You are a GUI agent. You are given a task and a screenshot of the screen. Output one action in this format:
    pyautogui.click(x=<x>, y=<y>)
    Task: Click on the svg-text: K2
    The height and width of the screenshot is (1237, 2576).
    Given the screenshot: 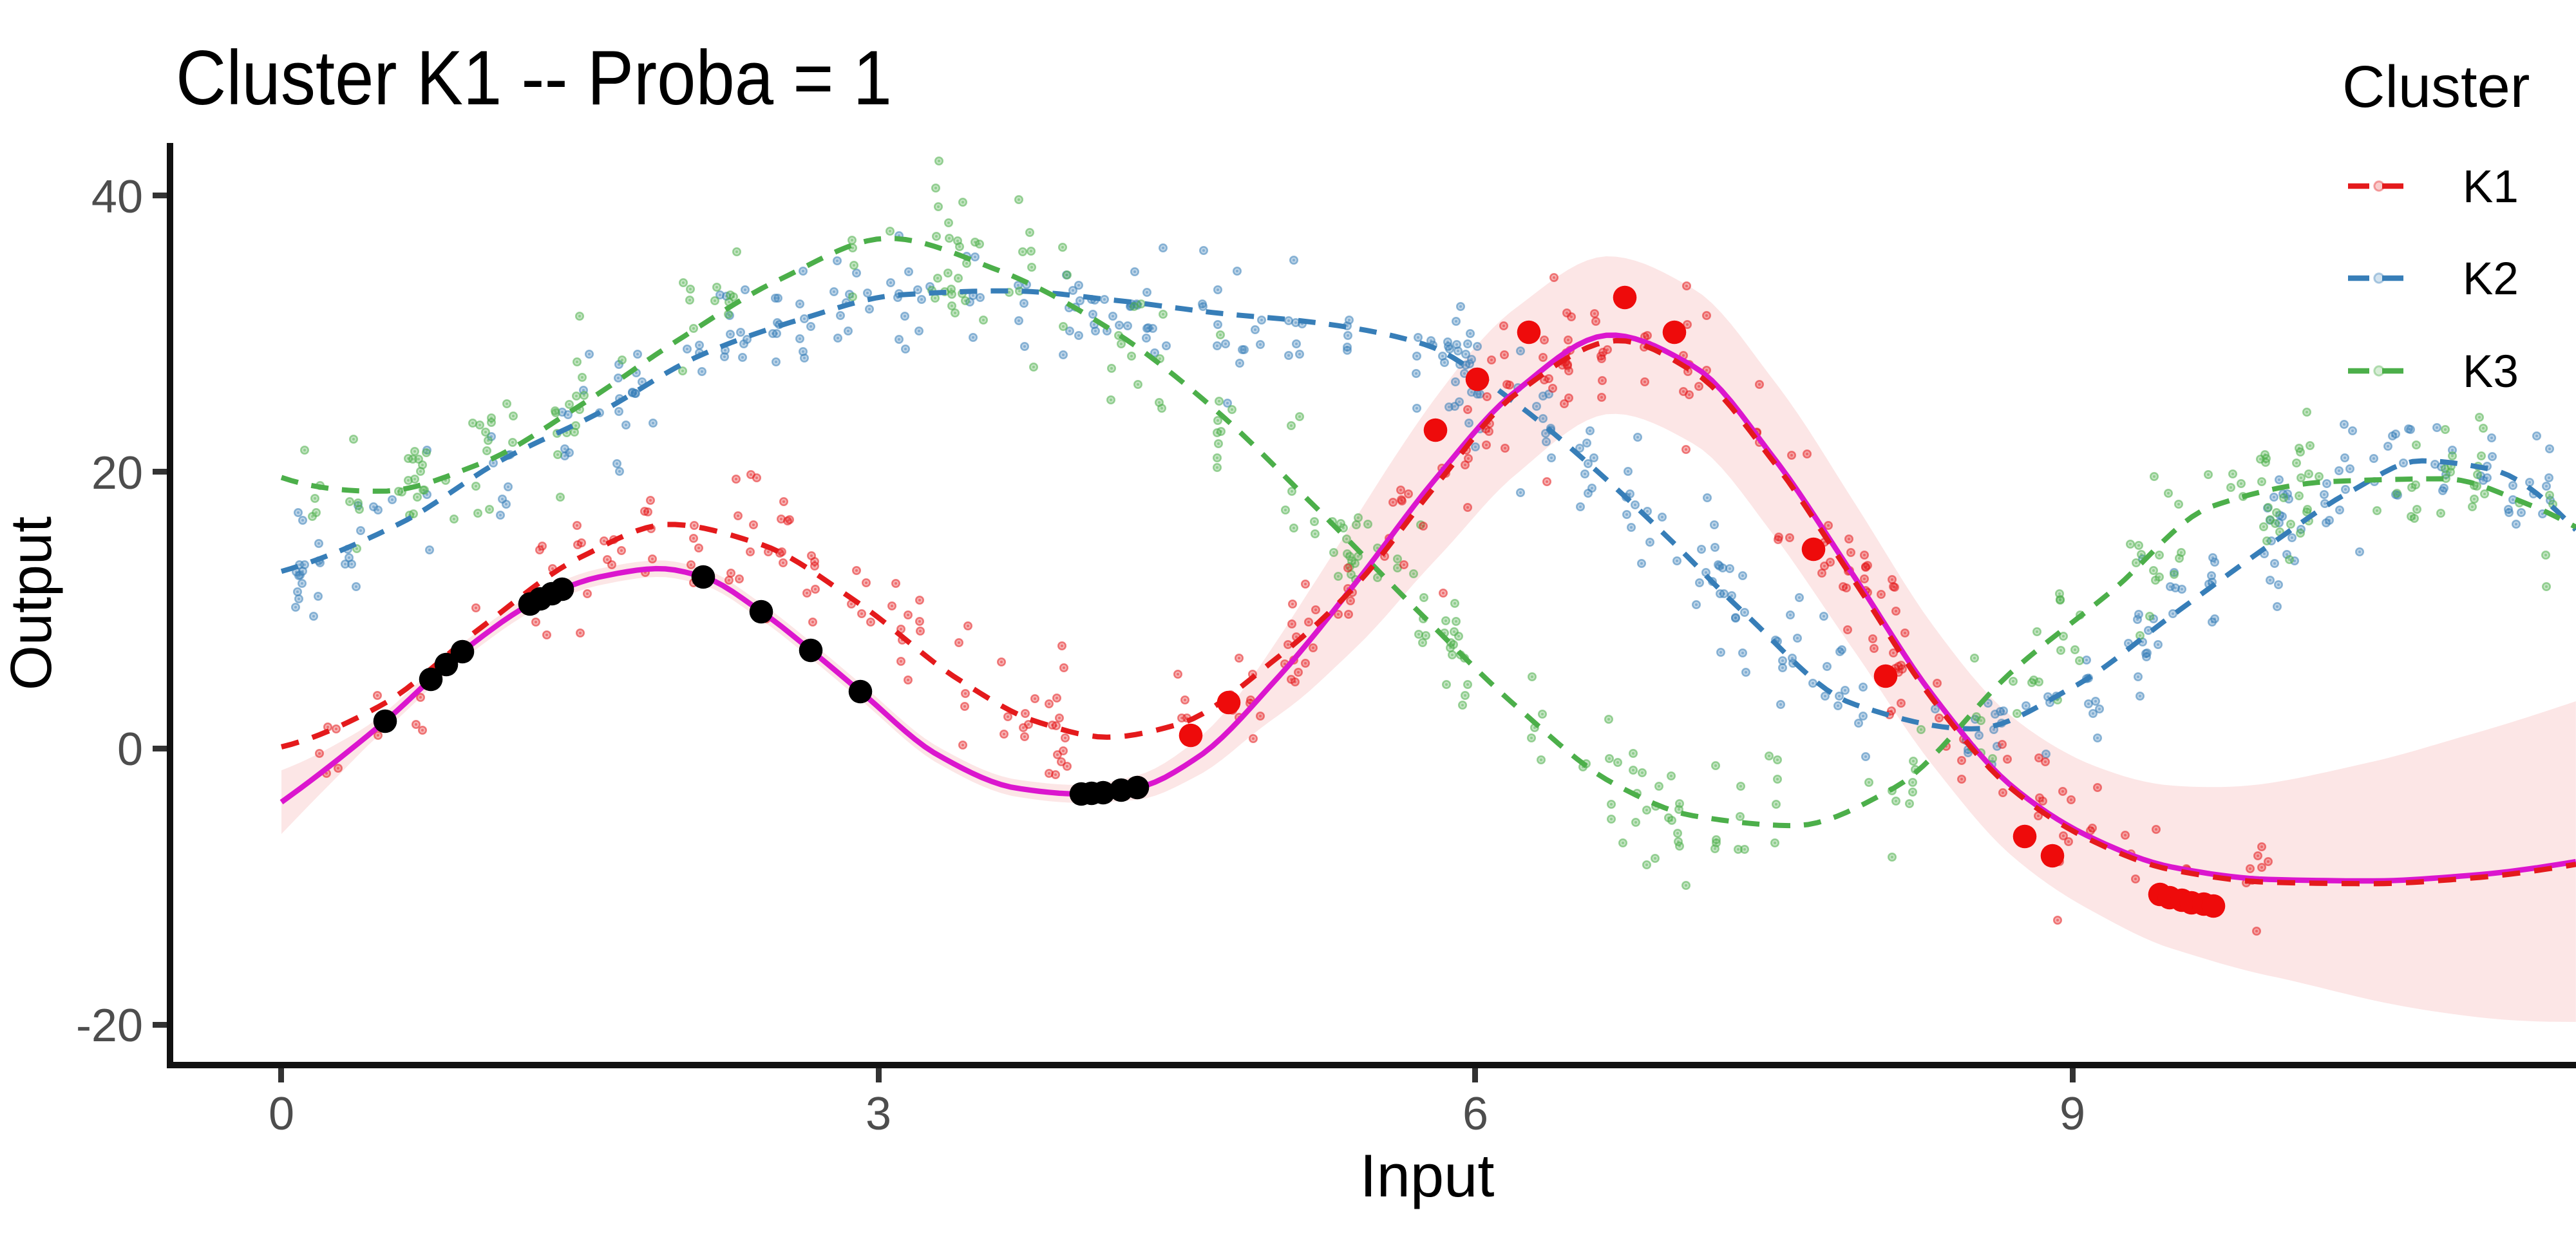 What is the action you would take?
    pyautogui.click(x=2491, y=279)
    